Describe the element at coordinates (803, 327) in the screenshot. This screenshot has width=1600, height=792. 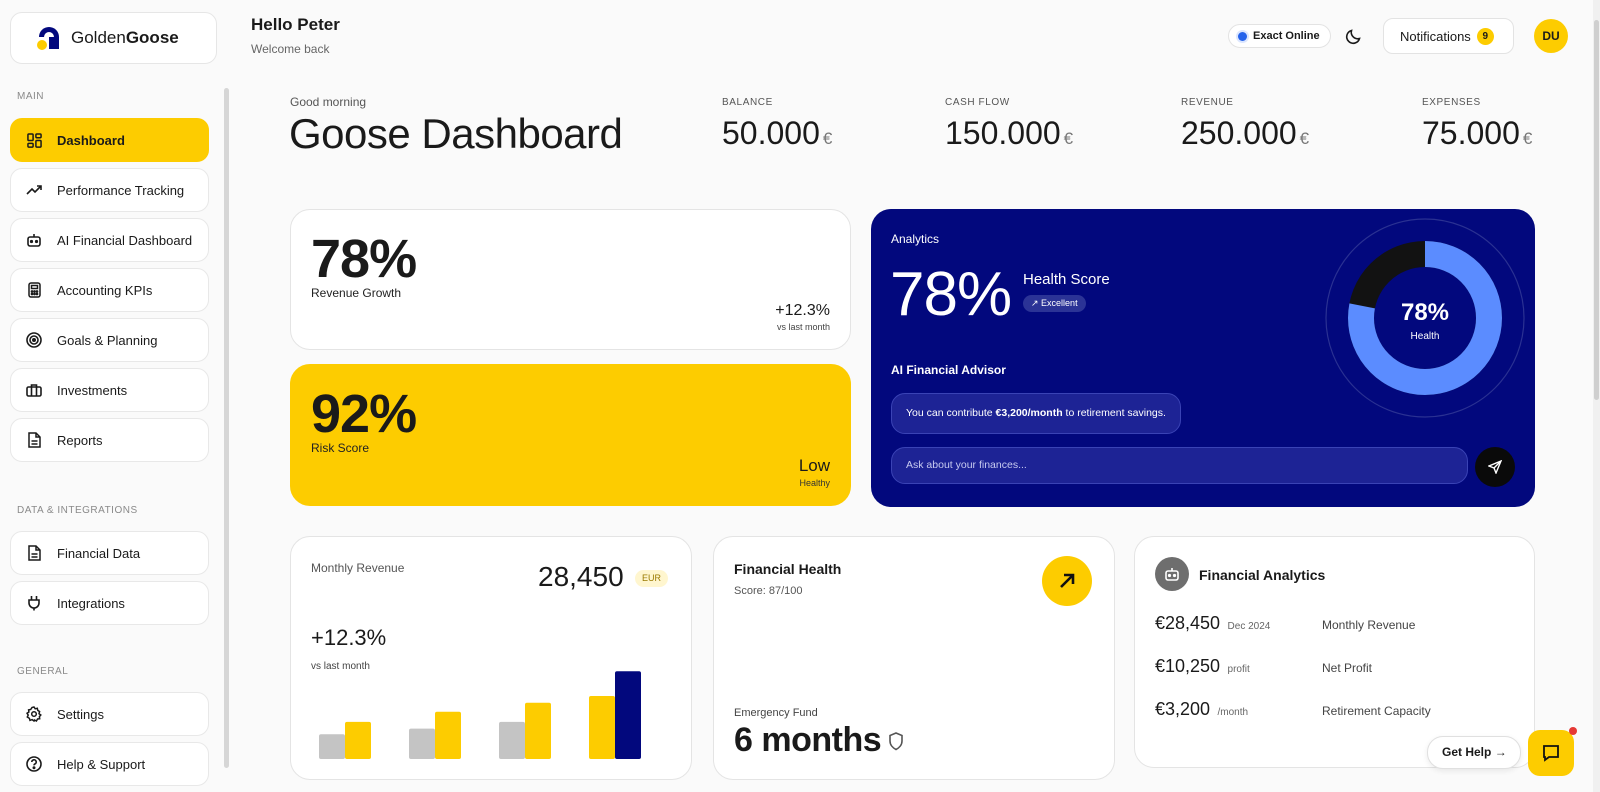
I see `revenue-growth-change-note: vs last month` at that location.